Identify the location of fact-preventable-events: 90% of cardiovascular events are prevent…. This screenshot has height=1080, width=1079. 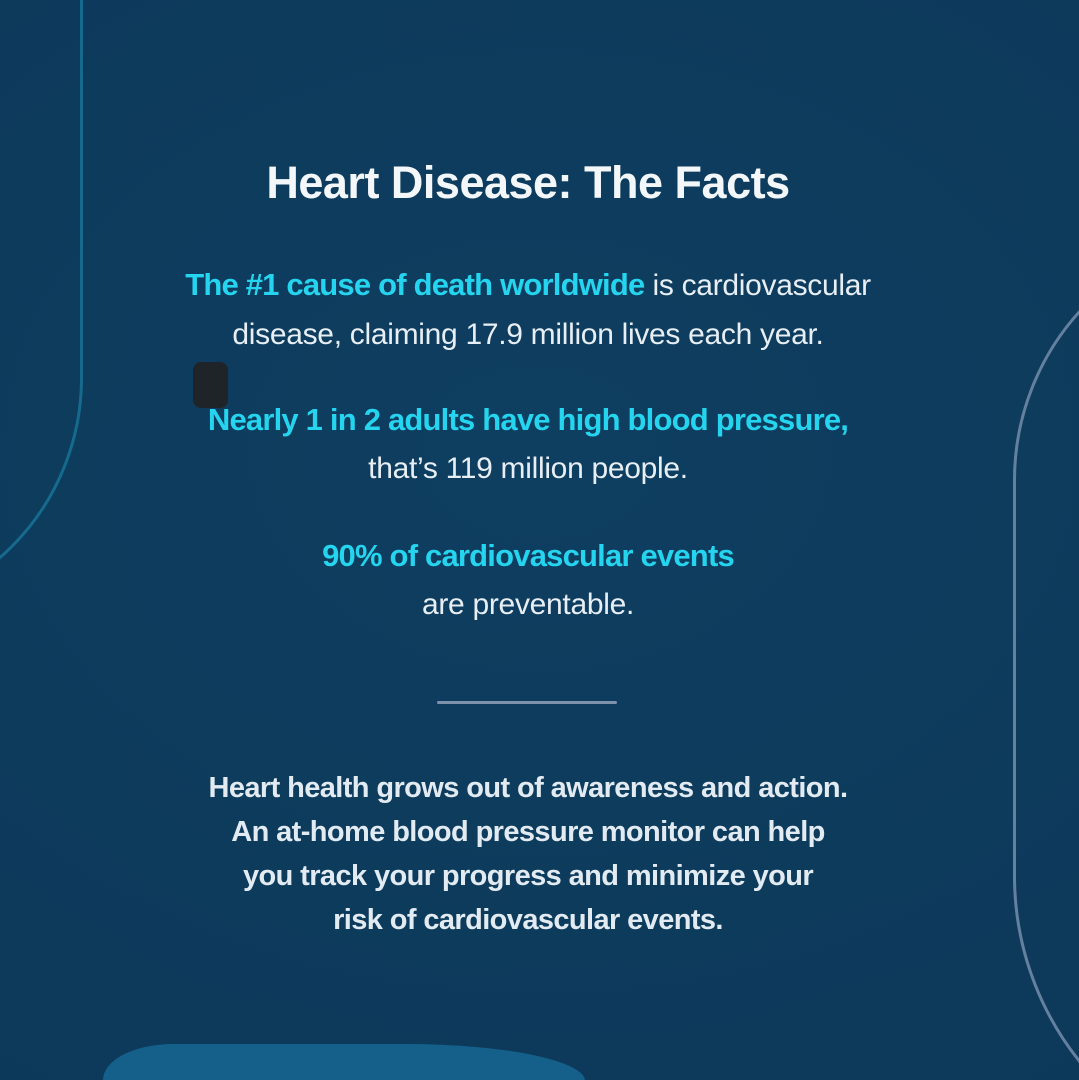
(528, 580).